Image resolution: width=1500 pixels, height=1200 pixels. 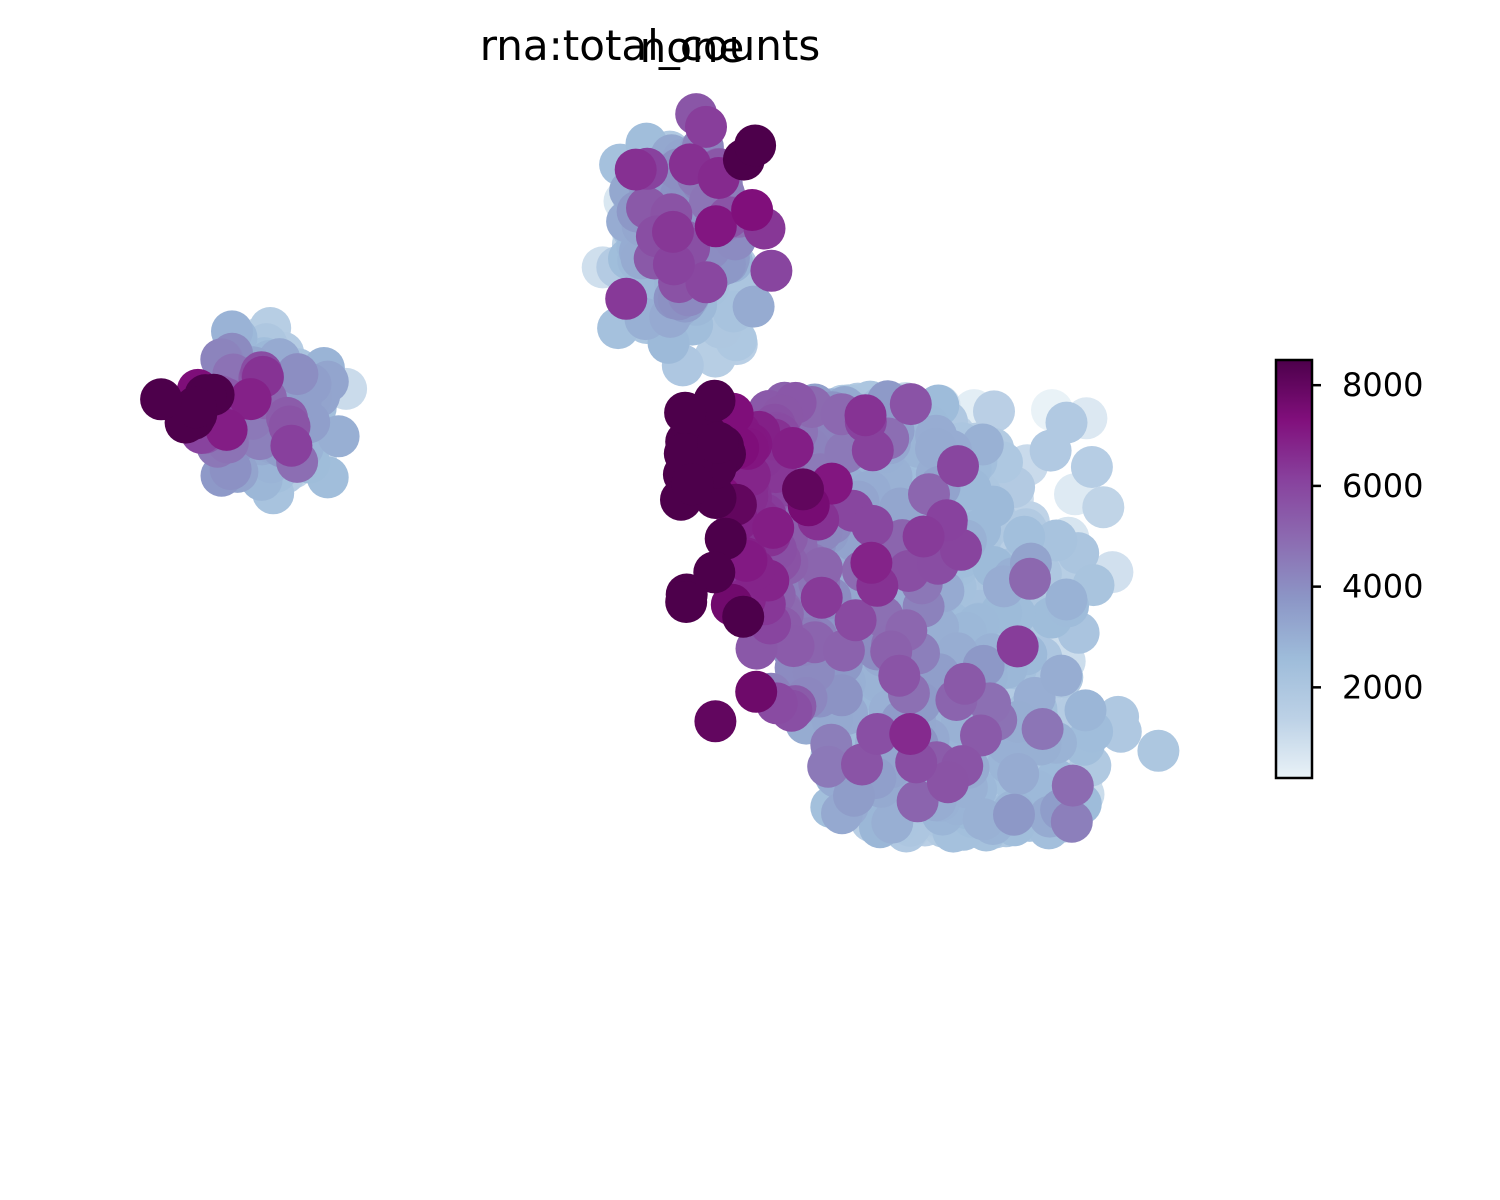 I want to click on colorbar-tick-label: 8000, so click(x=1382, y=385).